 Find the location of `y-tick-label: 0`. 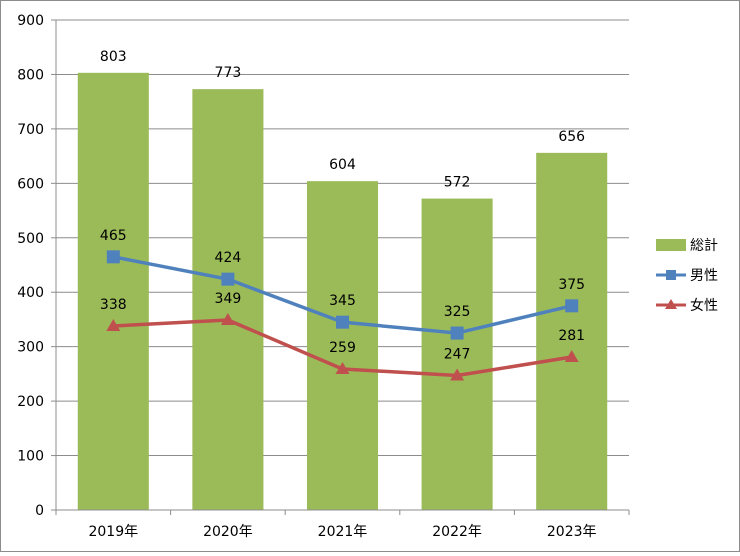

y-tick-label: 0 is located at coordinates (39, 511).